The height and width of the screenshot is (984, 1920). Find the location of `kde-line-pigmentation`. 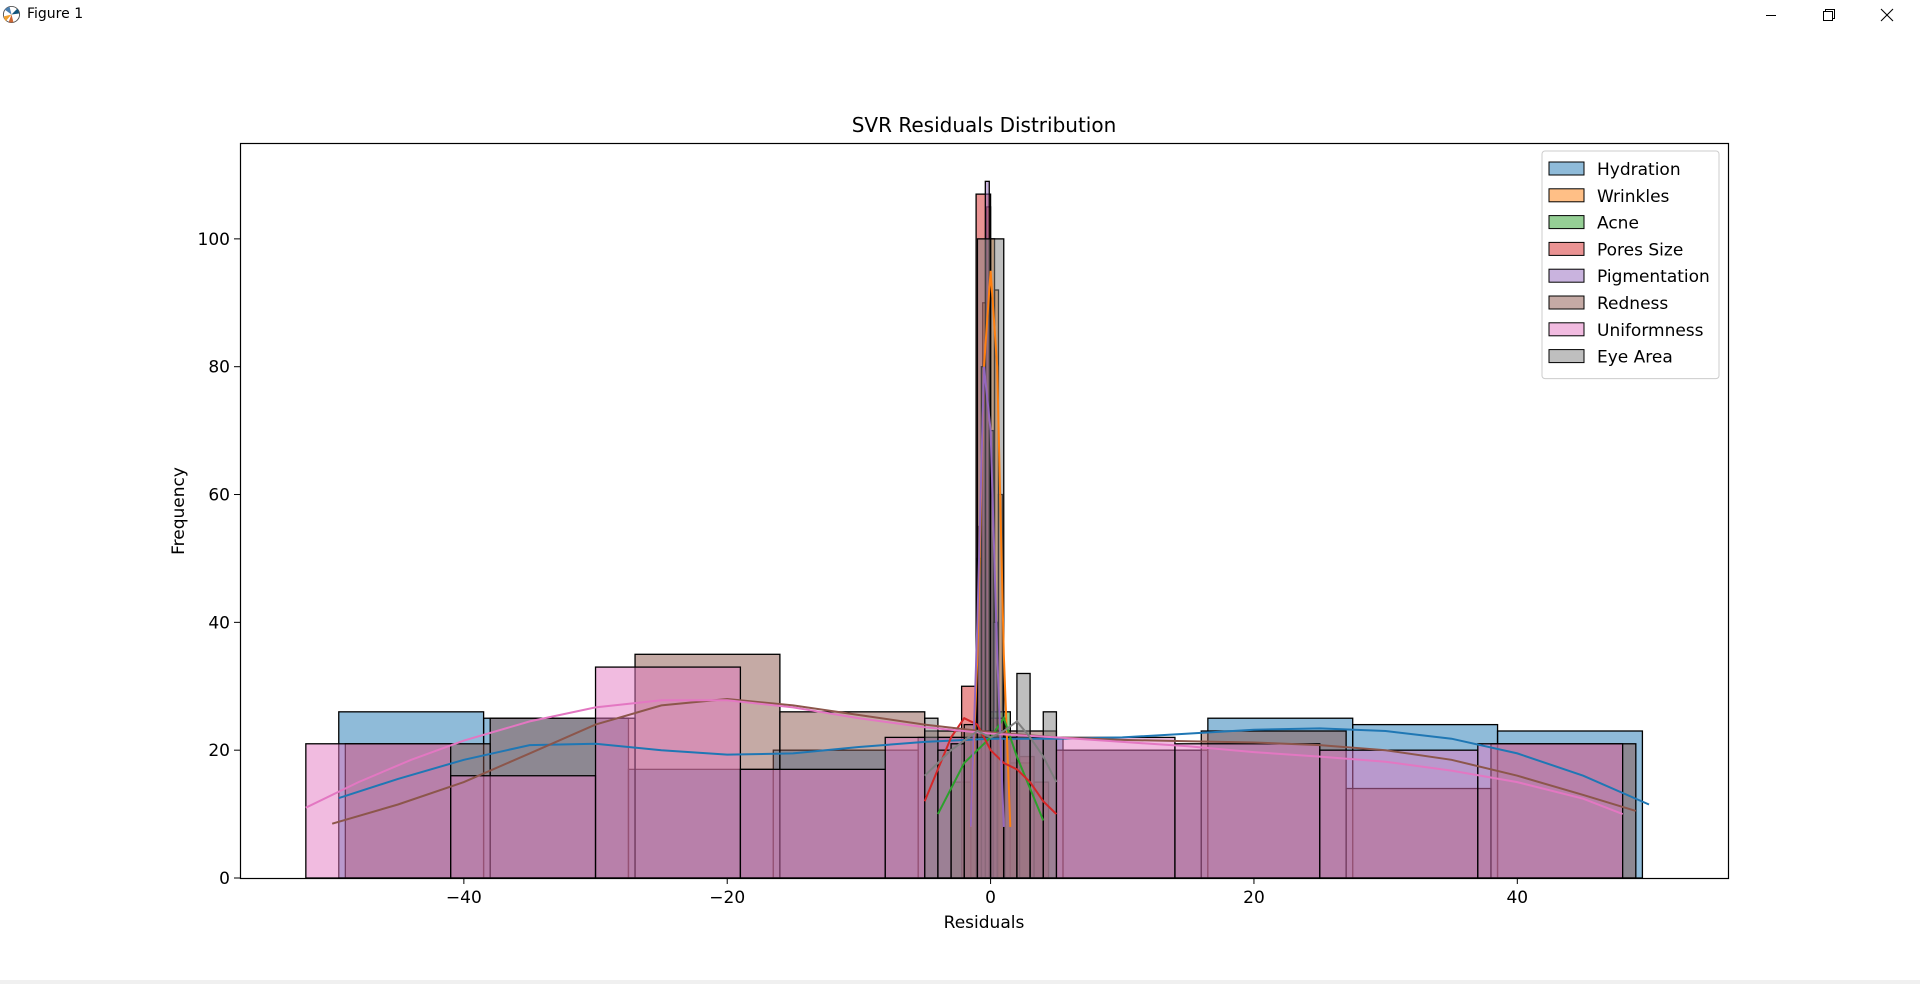

kde-line-pigmentation is located at coordinates (987, 596).